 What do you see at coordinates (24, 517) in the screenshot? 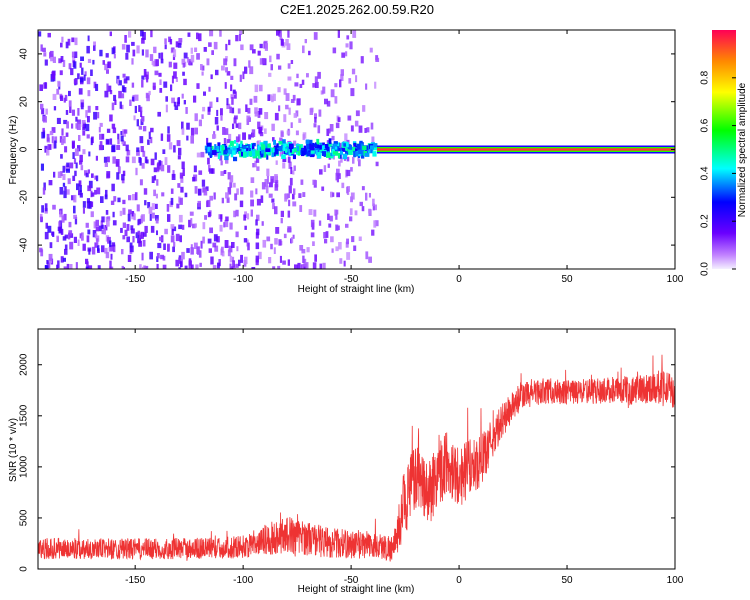
I see `snr-y-tick-label: 500` at bounding box center [24, 517].